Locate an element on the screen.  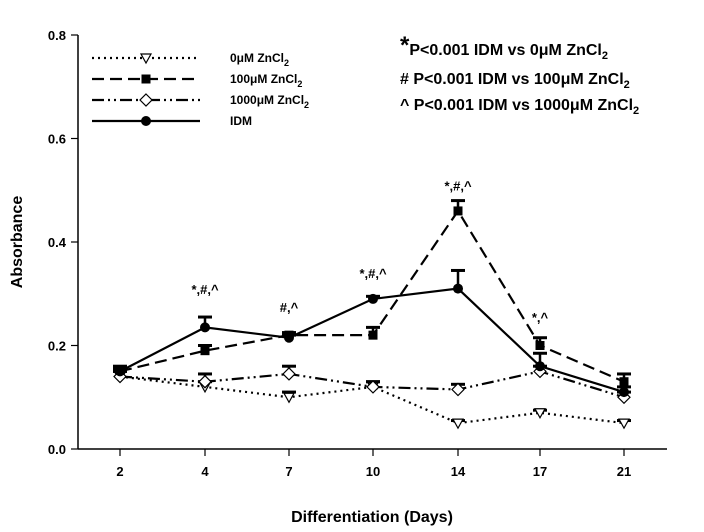
legend-label: 1000μM ZnCl2 is located at coordinates (269, 101).